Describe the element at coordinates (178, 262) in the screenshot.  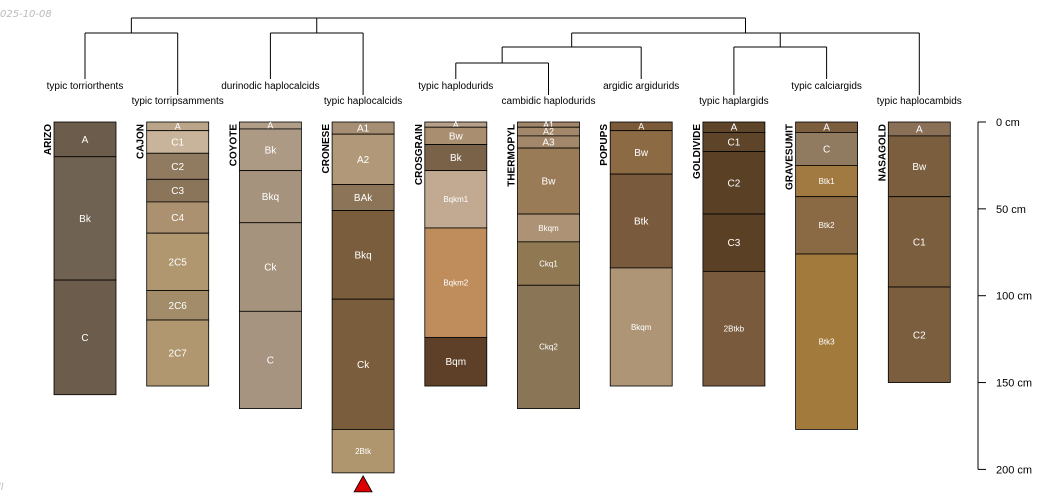
I see `horizon-label: 2C5` at that location.